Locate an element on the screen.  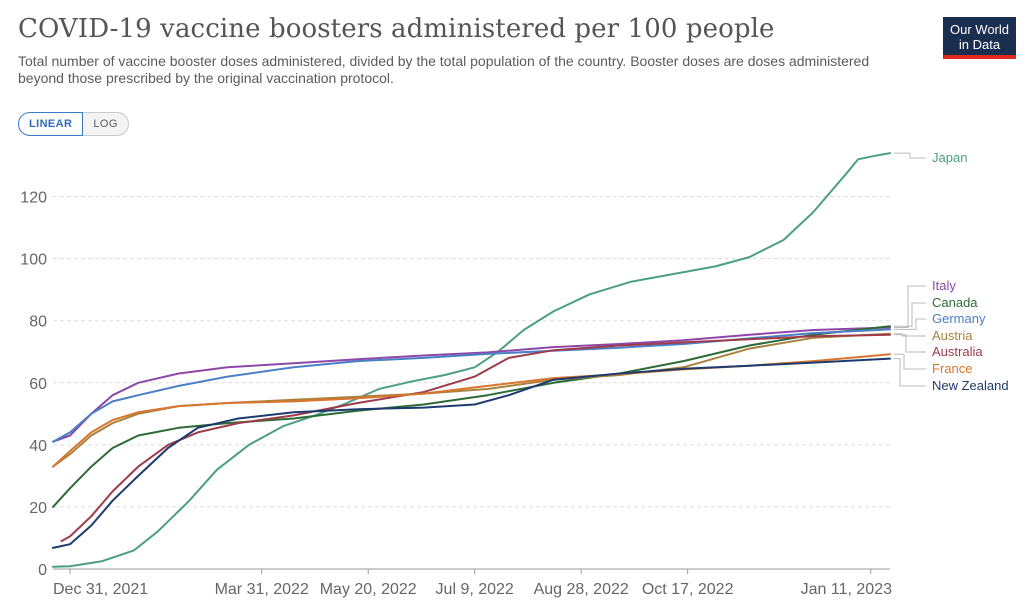
legend-label-germany: Germany is located at coordinates (959, 318).